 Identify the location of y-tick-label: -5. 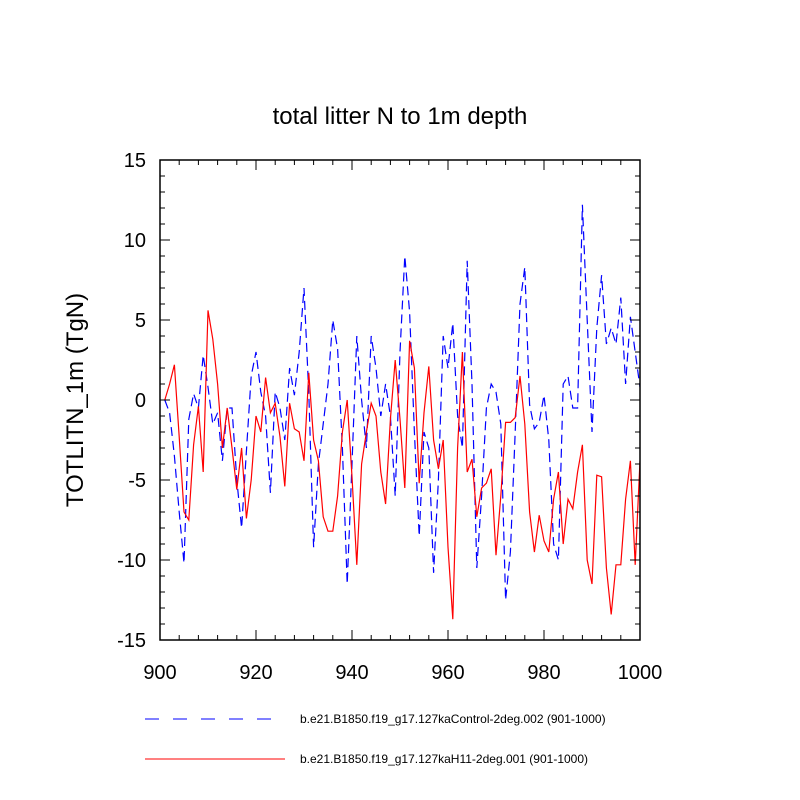
(137, 481).